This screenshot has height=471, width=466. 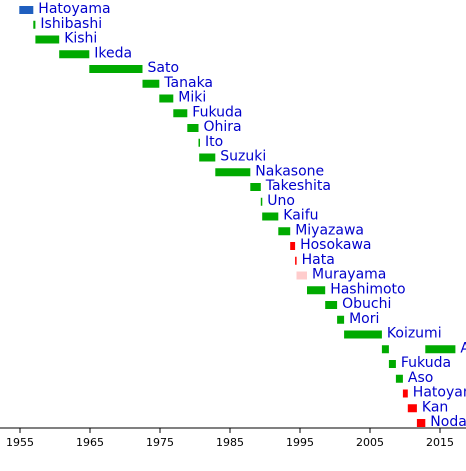 I want to click on label-koizumi: Koizumi, so click(x=414, y=334).